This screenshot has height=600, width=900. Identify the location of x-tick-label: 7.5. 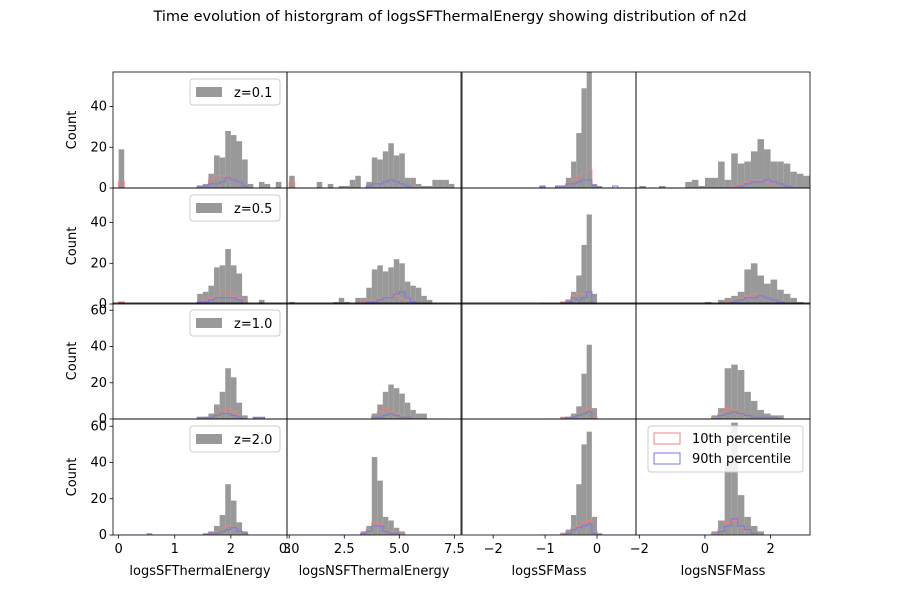
(454, 549).